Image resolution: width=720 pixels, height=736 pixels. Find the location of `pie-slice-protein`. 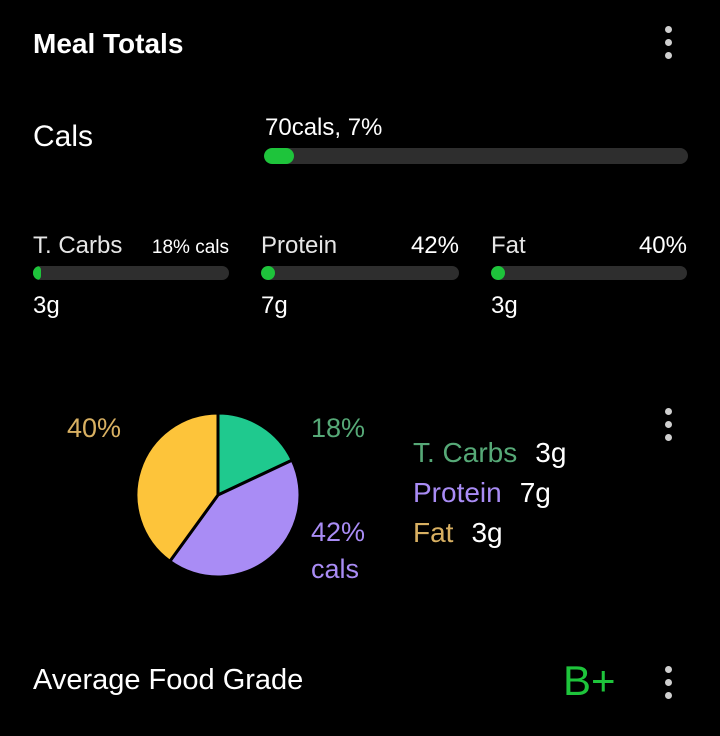

pie-slice-protein is located at coordinates (235, 518).